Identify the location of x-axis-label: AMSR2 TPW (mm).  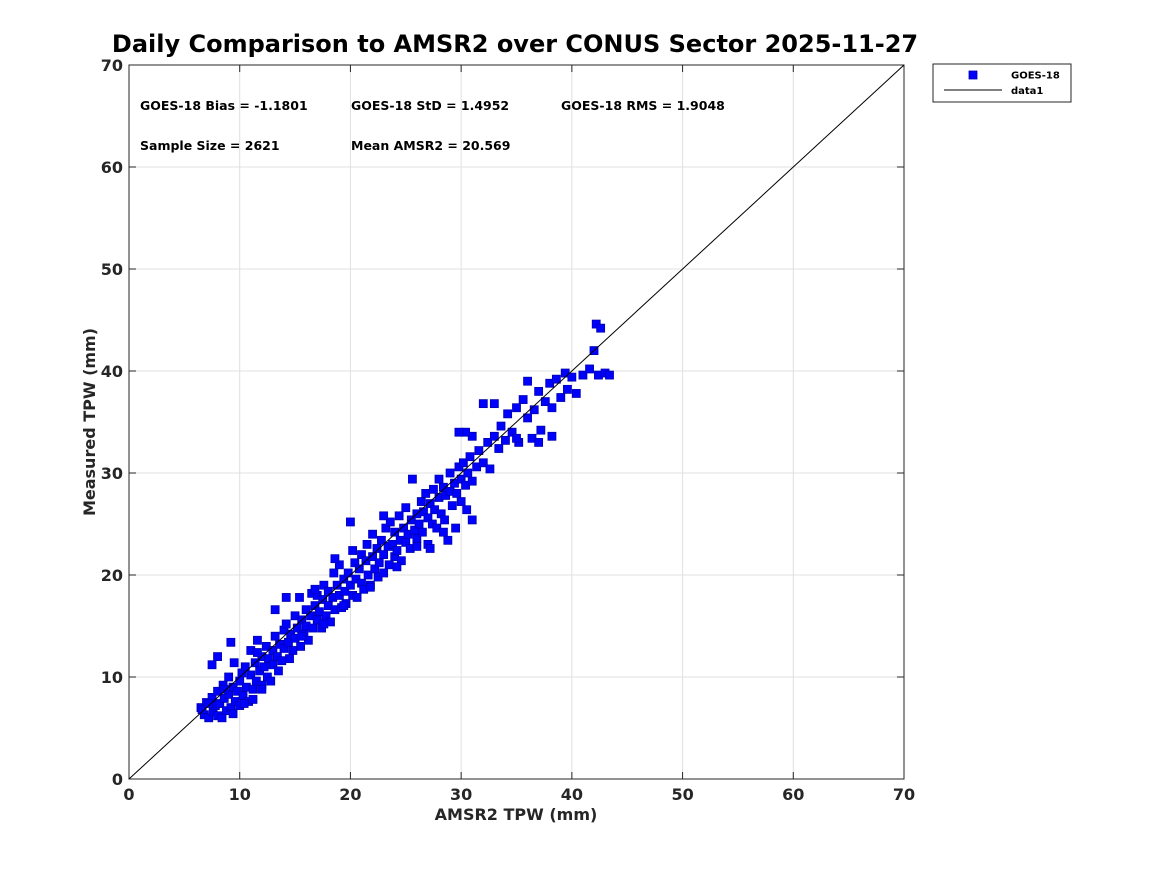
(516, 814).